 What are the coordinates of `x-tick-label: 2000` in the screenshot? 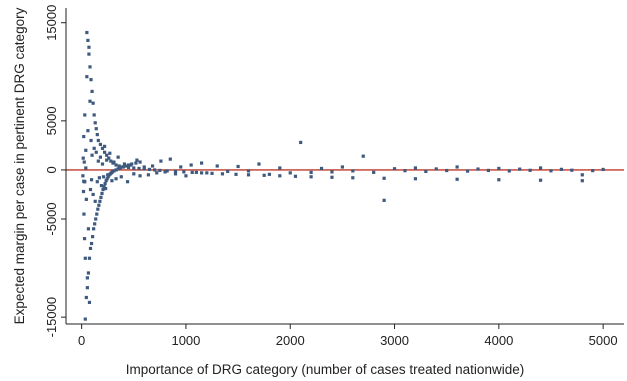 It's located at (290, 340).